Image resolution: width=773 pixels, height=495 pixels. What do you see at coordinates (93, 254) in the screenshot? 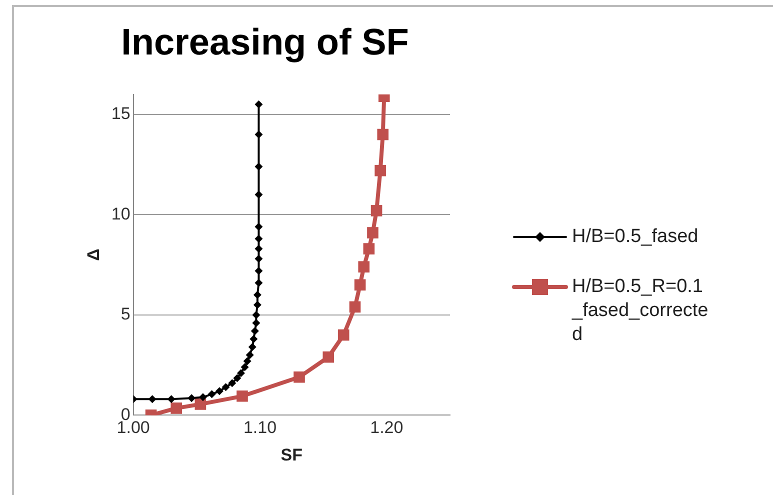
I see `y-axis-title: Δ` at bounding box center [93, 254].